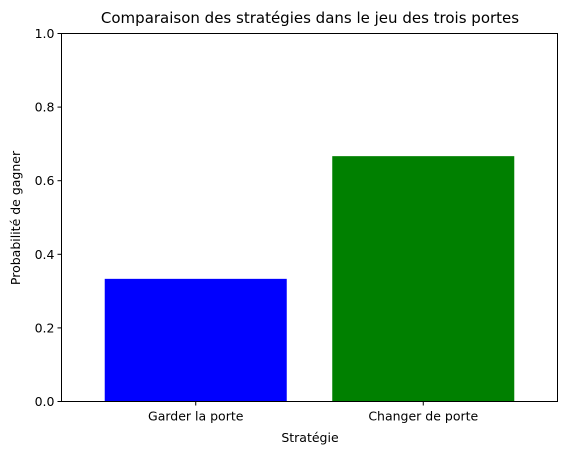 This screenshot has height=456, width=567. Describe the element at coordinates (423, 416) in the screenshot. I see `x-tick-label: Changer de porte` at that location.